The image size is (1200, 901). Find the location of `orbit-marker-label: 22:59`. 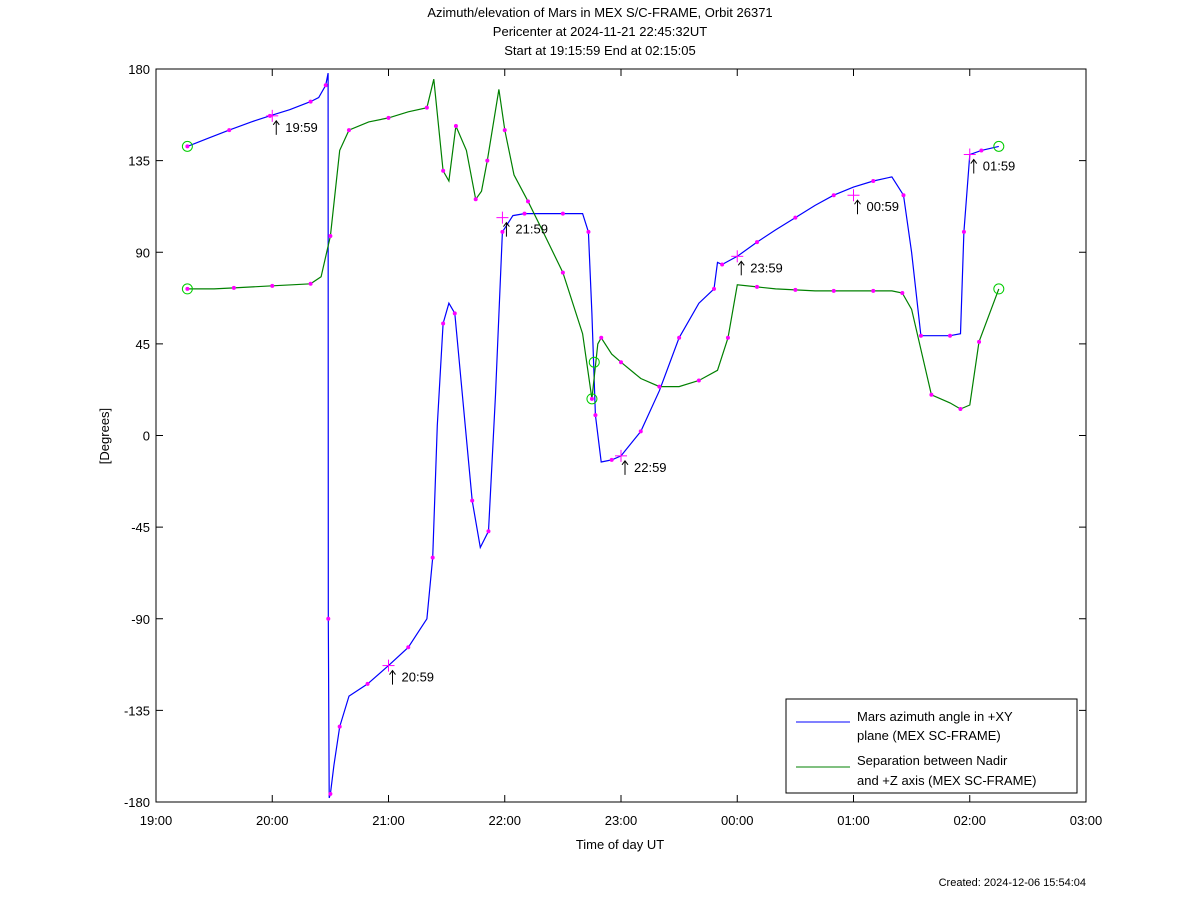

orbit-marker-label: 22:59 is located at coordinates (650, 467).